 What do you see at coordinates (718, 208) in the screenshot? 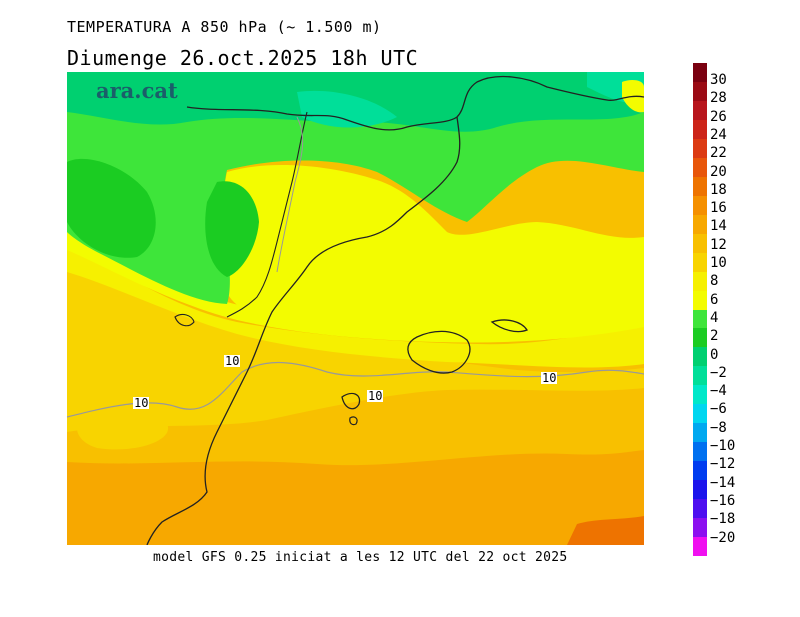
I see `colorbar-label: 16` at bounding box center [718, 208].